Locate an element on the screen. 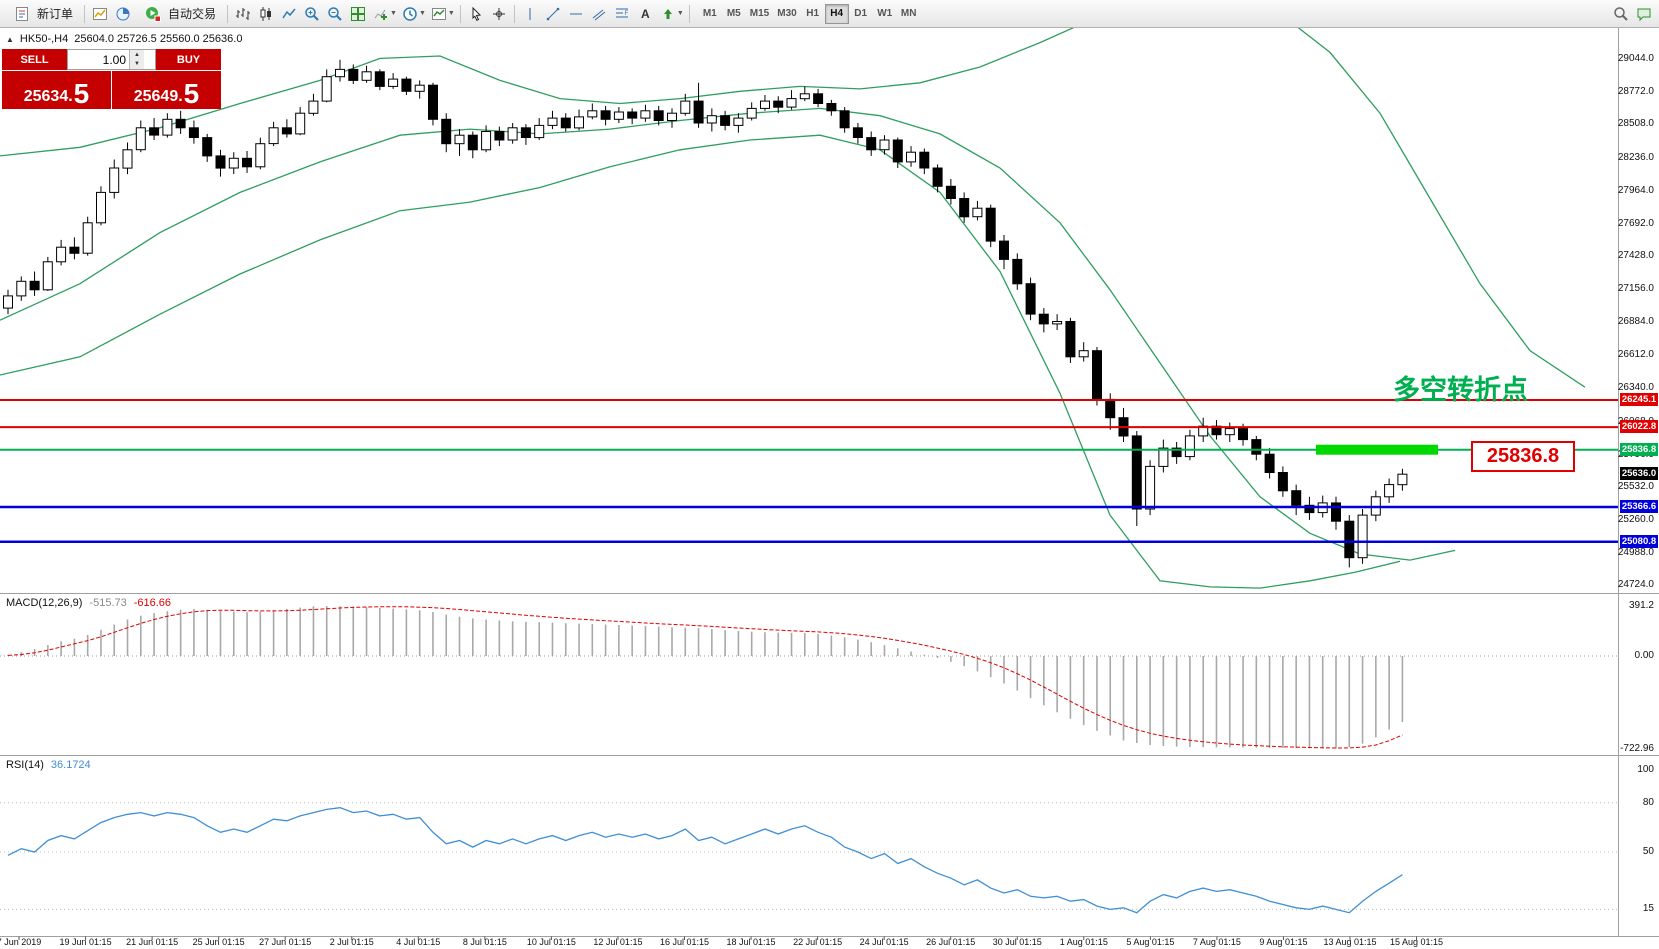  volume-down-icon: ▼ is located at coordinates (137, 64).